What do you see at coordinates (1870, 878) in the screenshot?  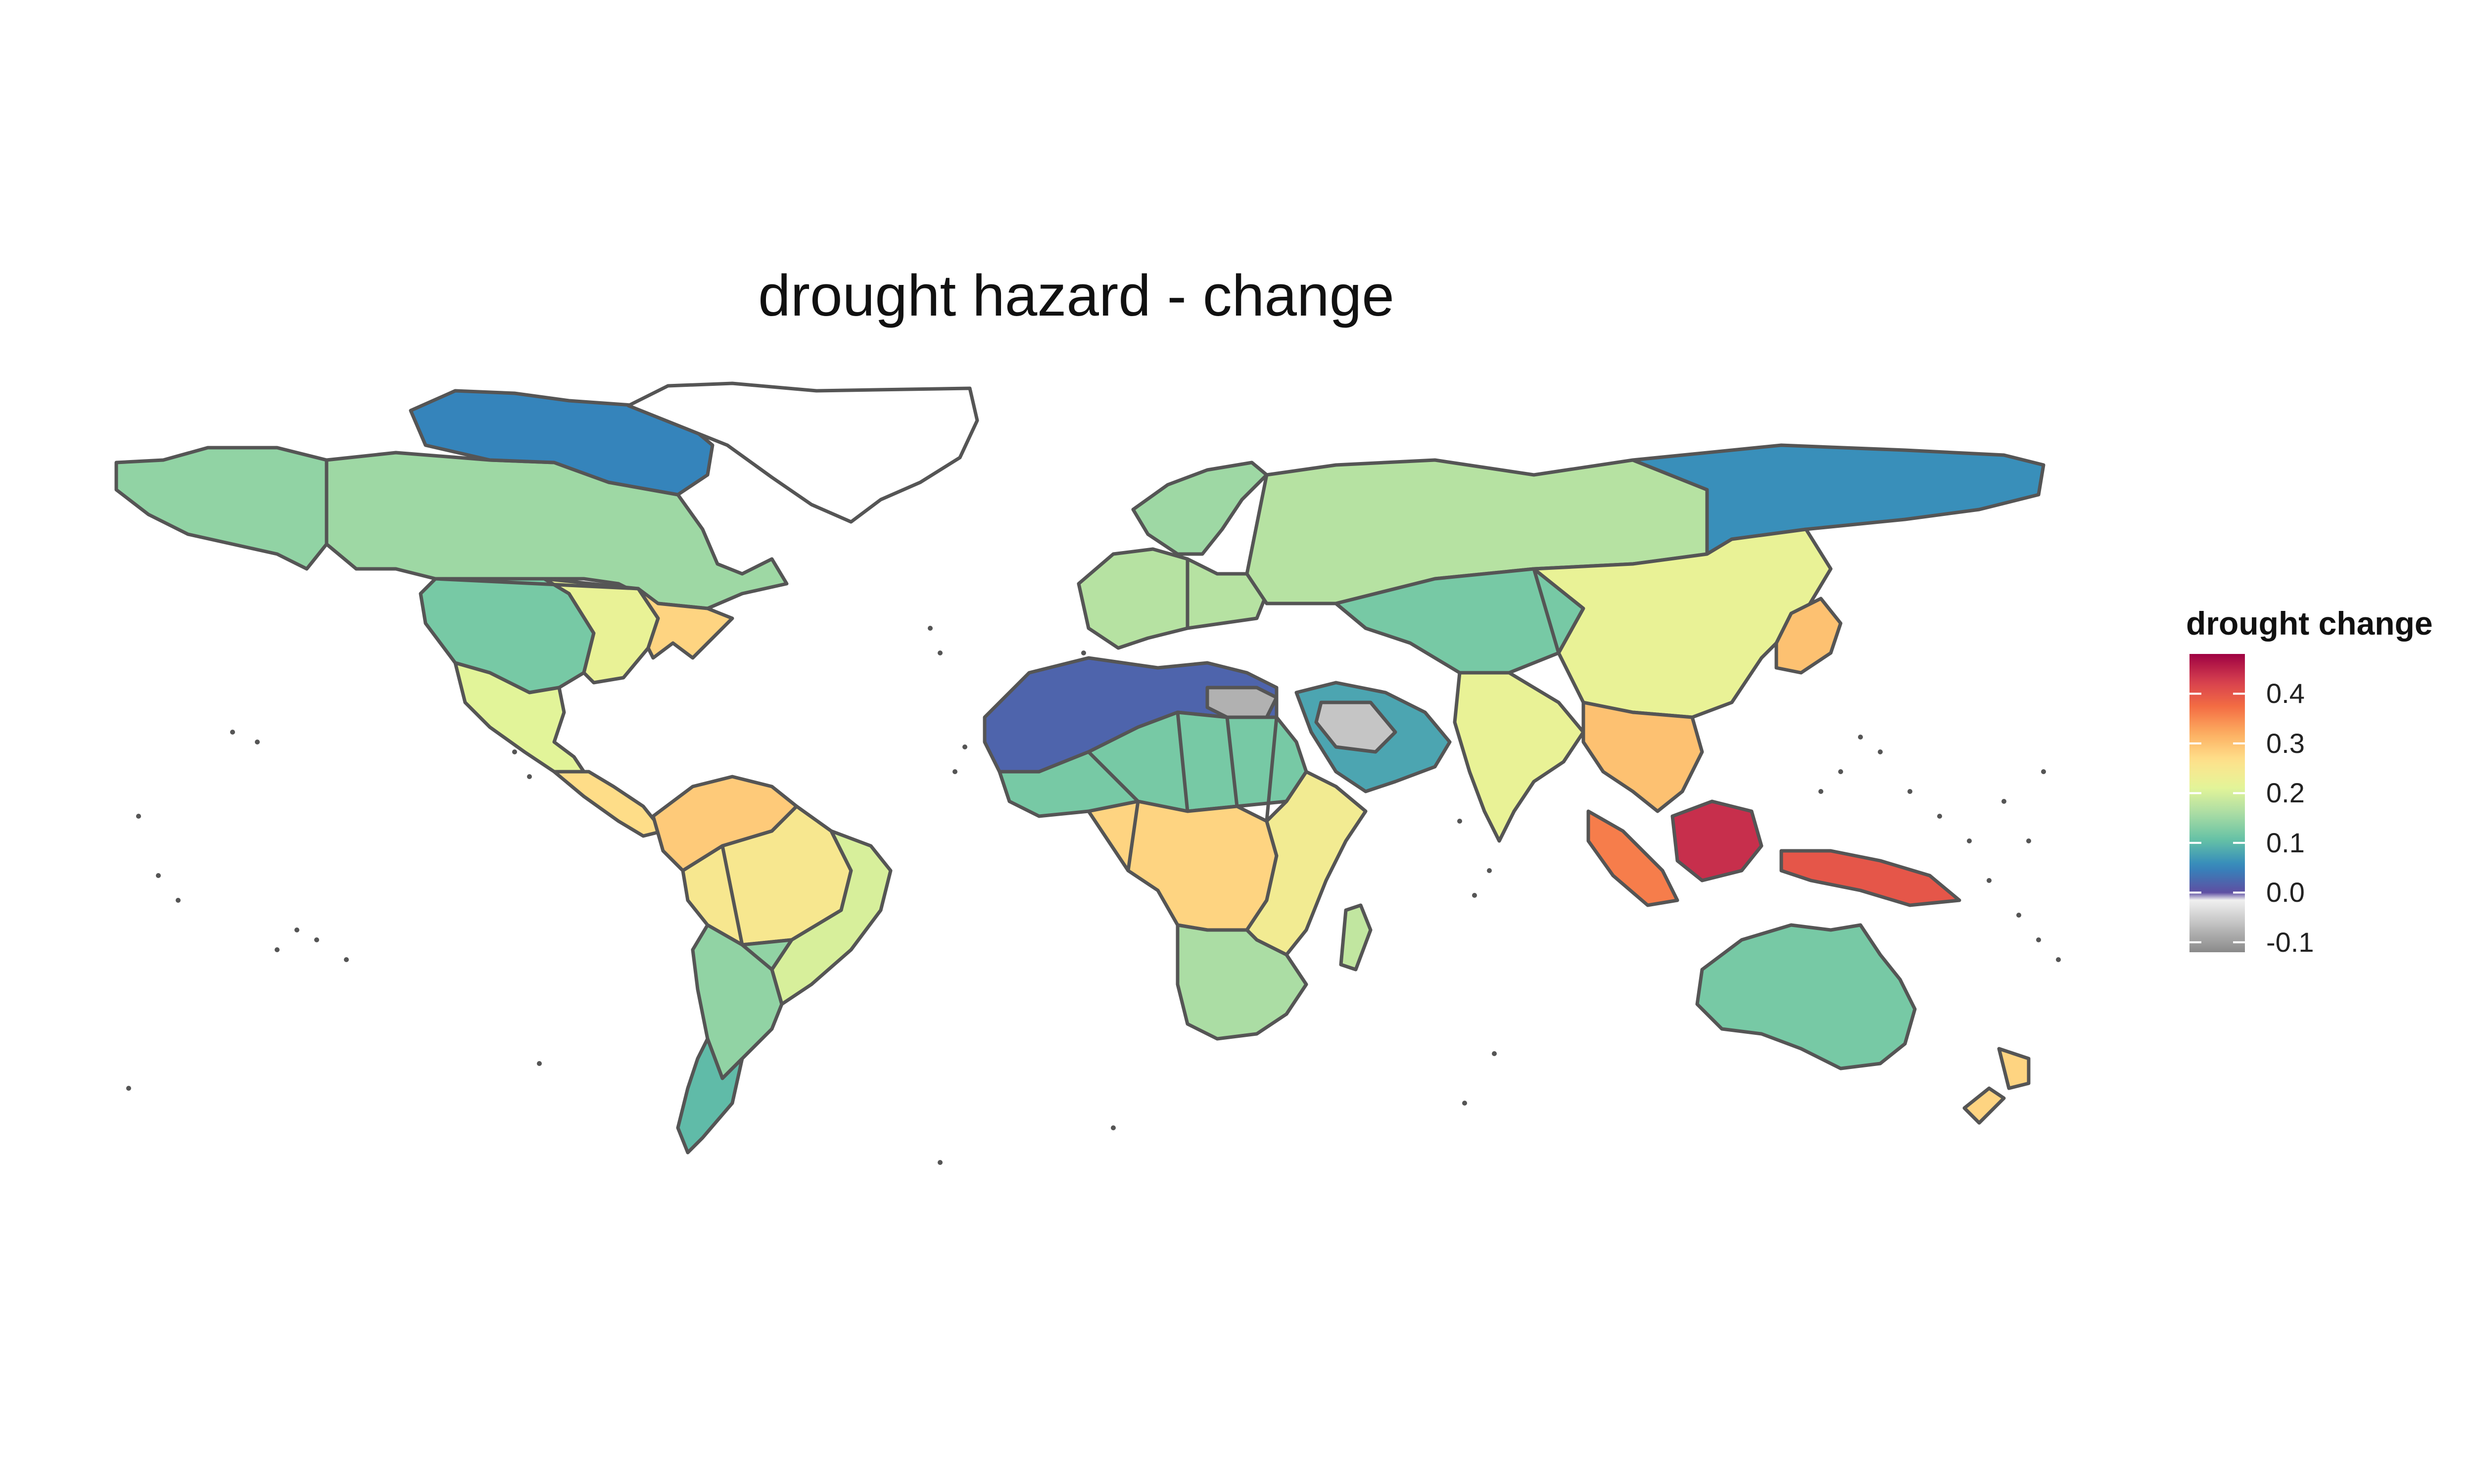 I see `region-new-guinea` at bounding box center [1870, 878].